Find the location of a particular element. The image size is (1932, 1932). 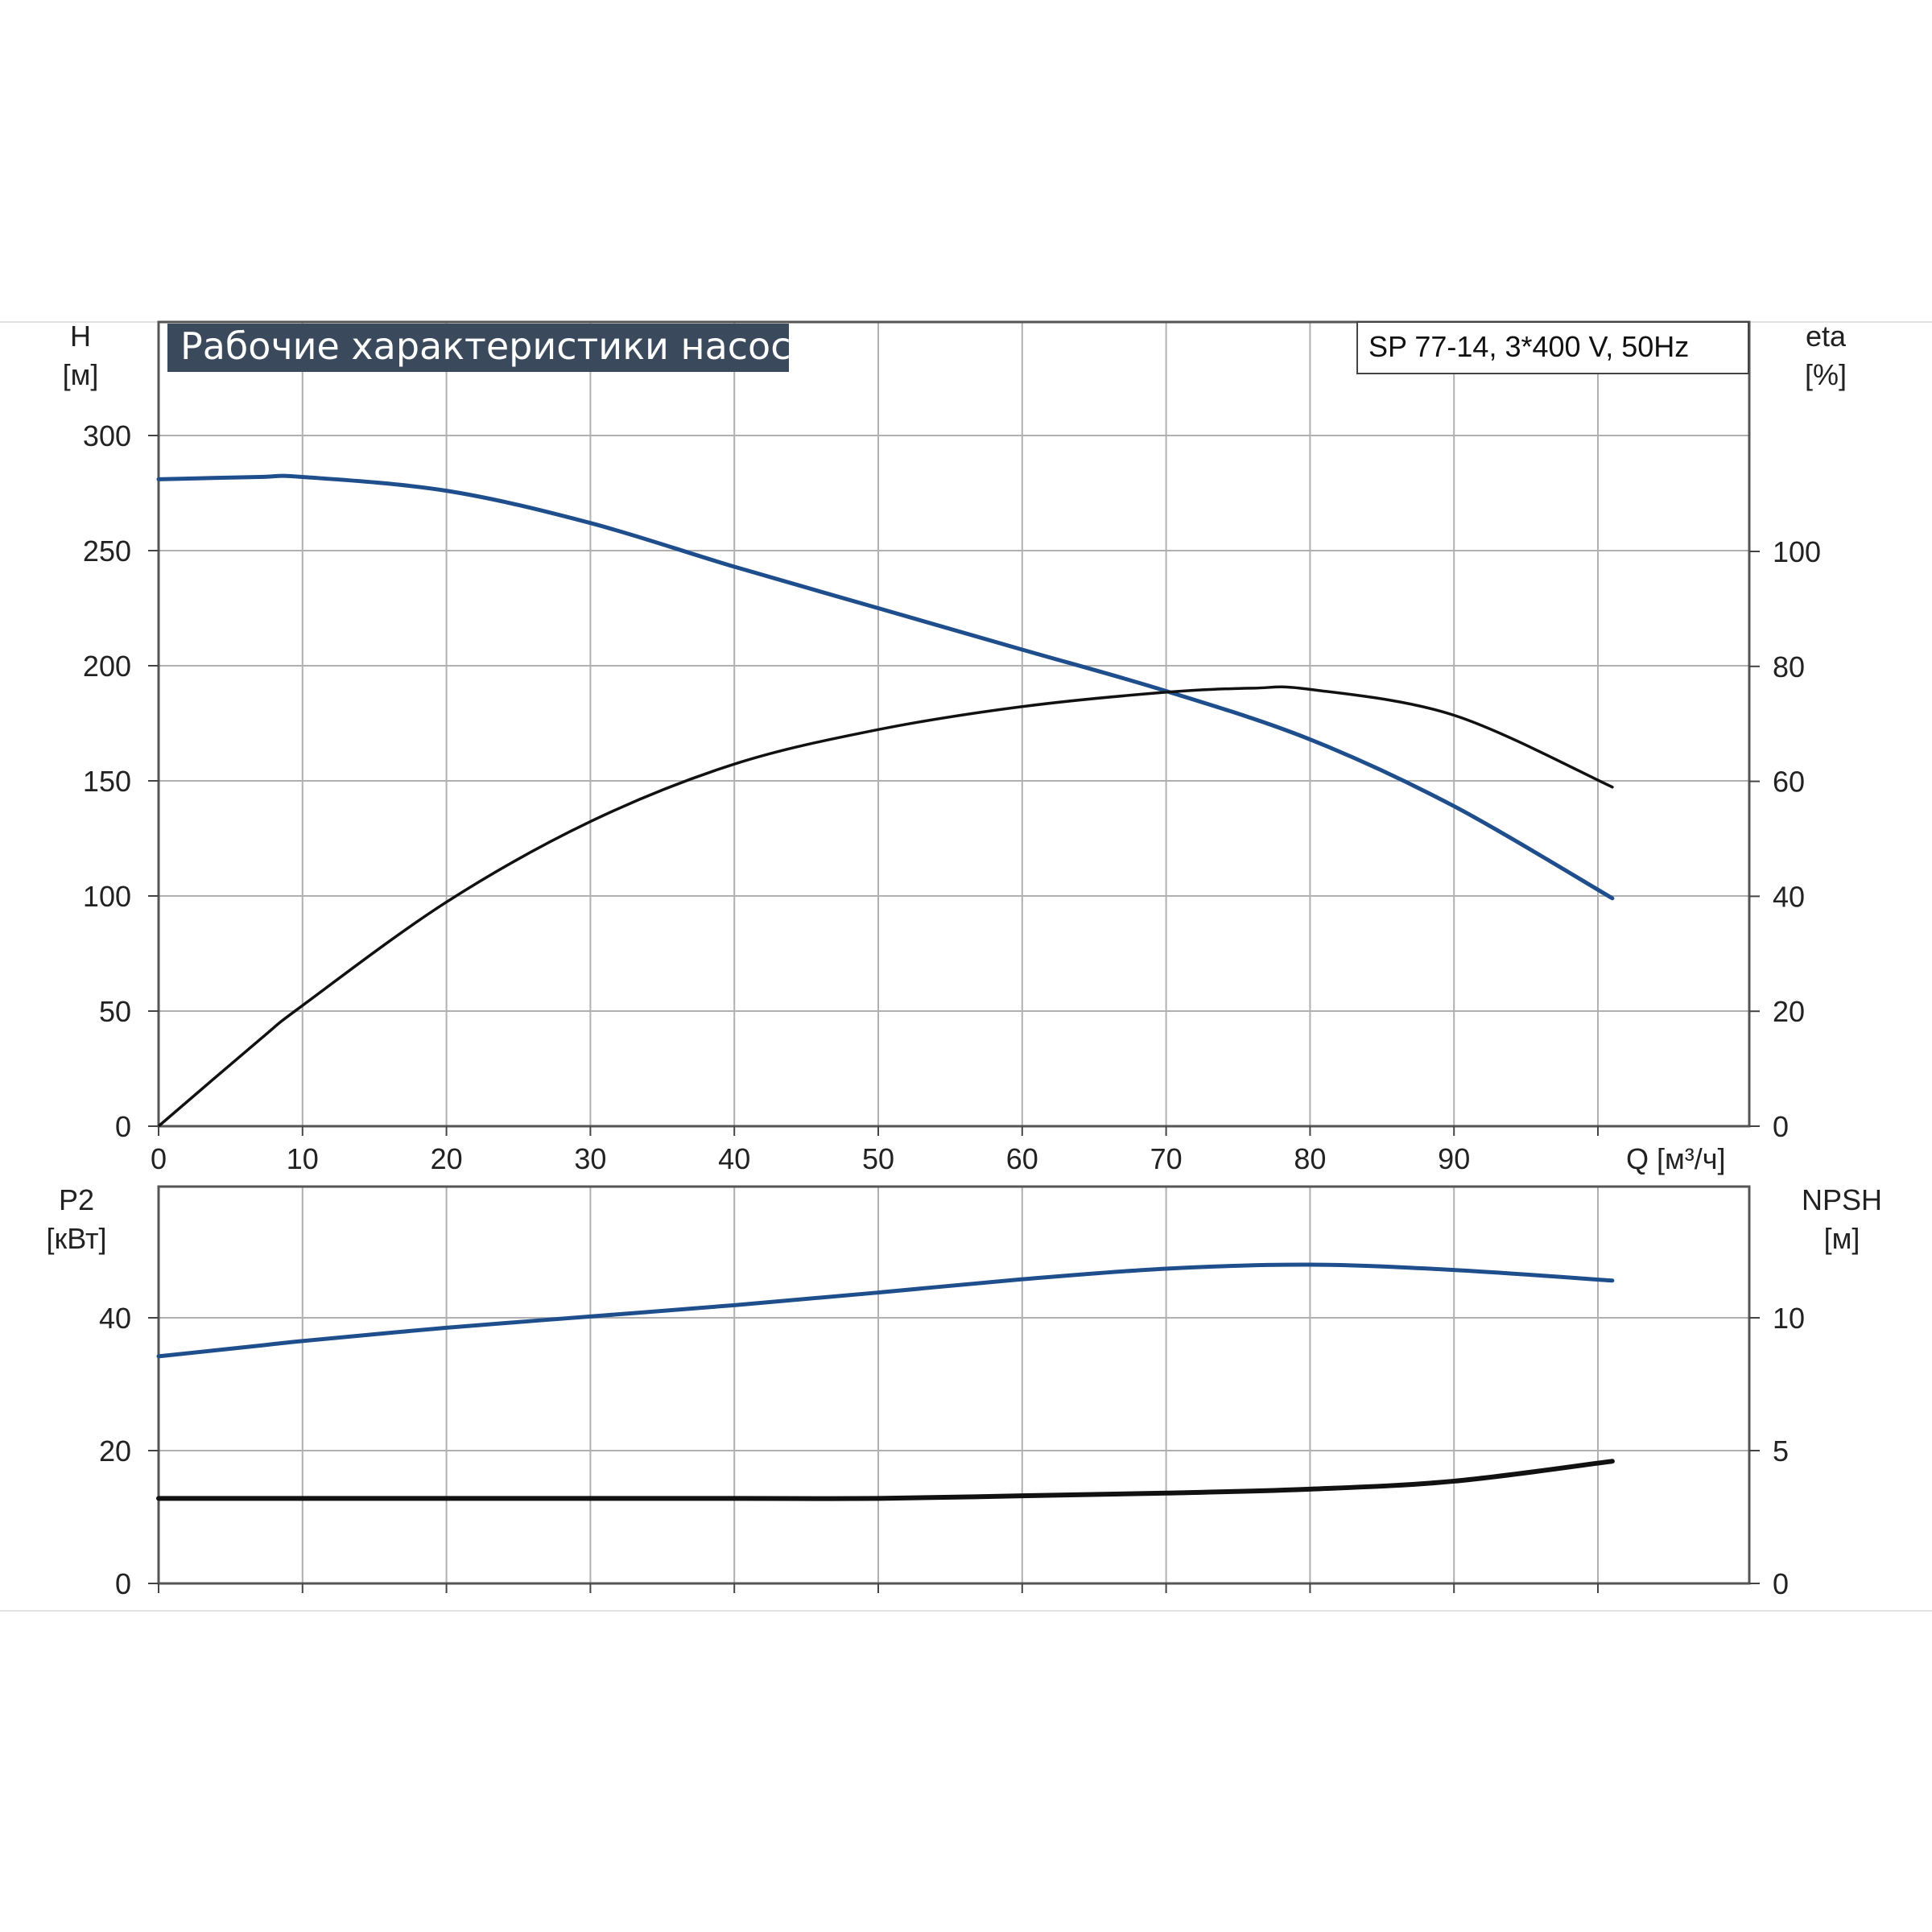

y-left-tick-label: 50 is located at coordinates (115, 1011).